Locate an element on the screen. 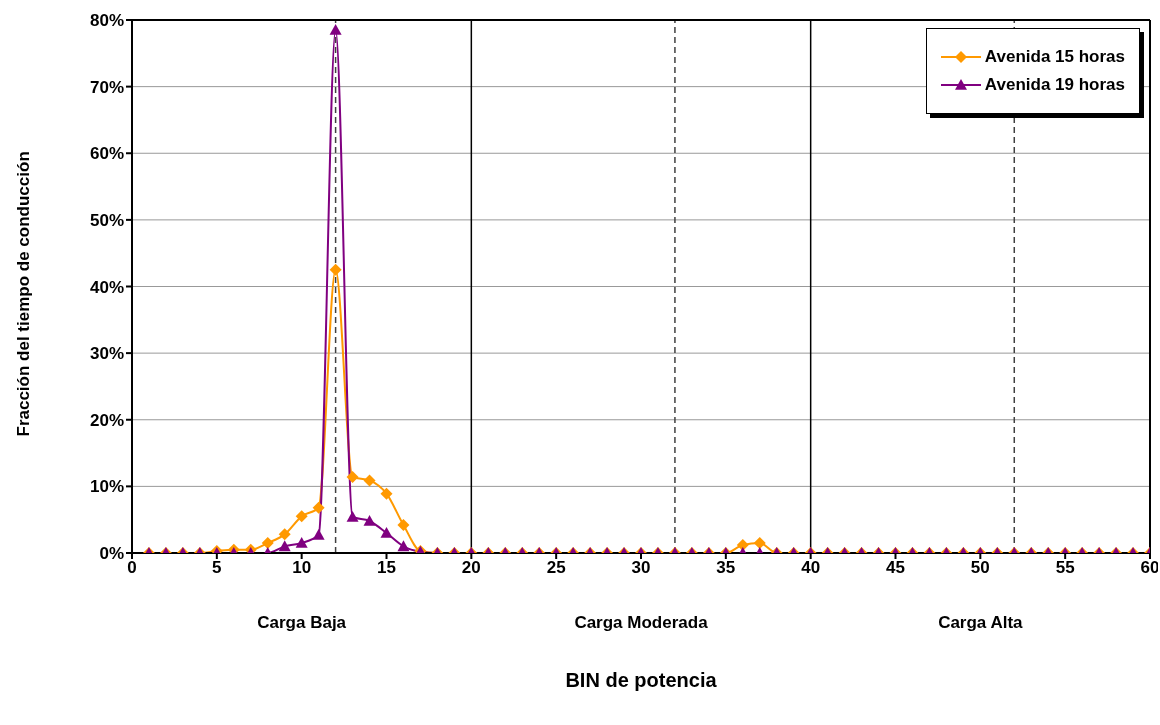 This screenshot has height=725, width=1160. x-tick-label: 55 is located at coordinates (1065, 568).